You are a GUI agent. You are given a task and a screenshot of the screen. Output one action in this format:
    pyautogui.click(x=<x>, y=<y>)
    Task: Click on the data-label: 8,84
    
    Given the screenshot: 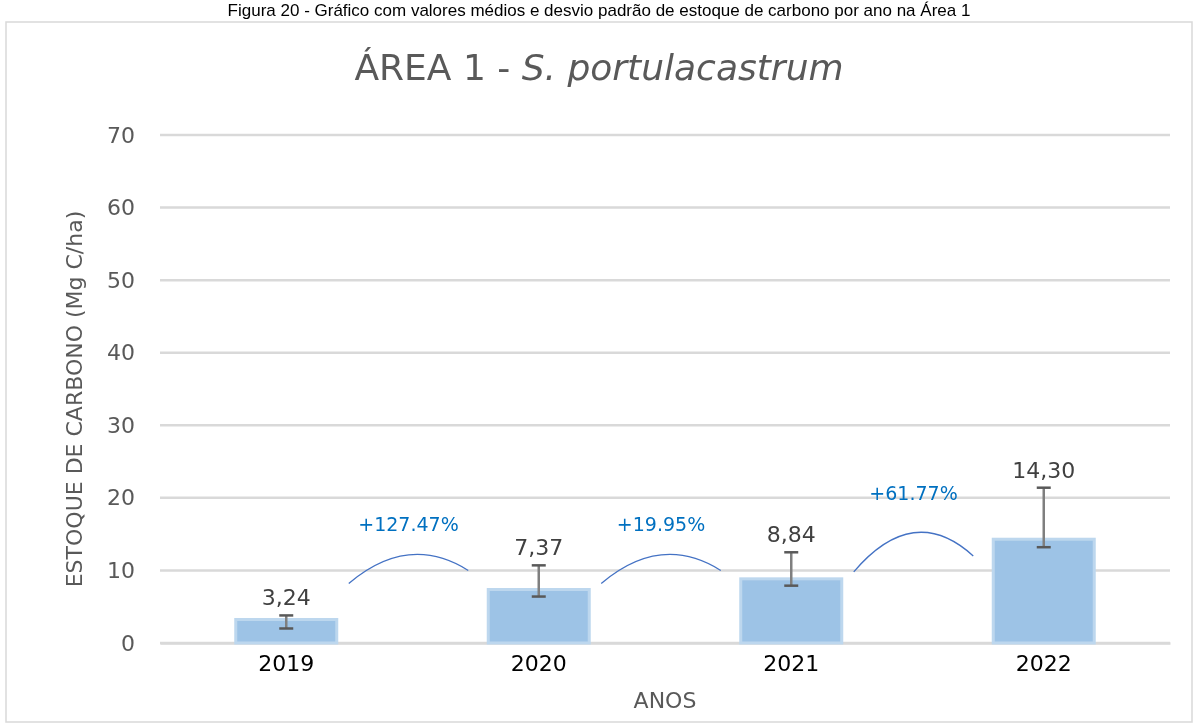 What is the action you would take?
    pyautogui.click(x=791, y=535)
    